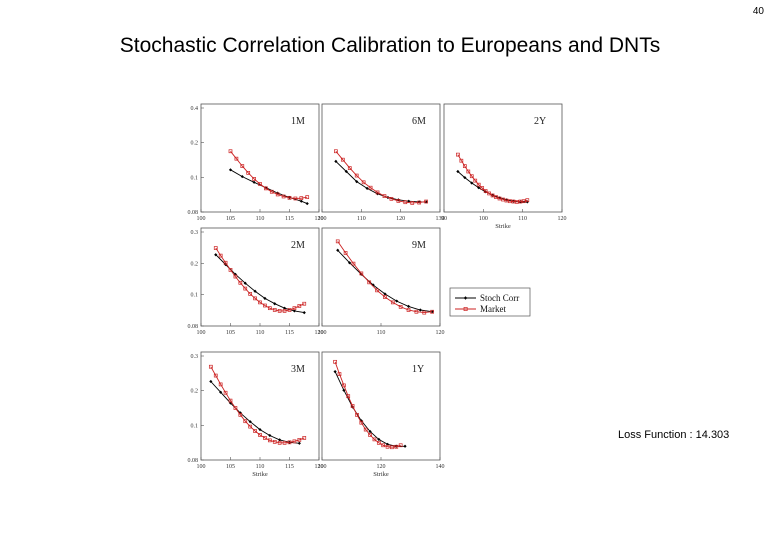 The height and width of the screenshot is (540, 780). I want to click on page-number: 40, so click(758, 11).